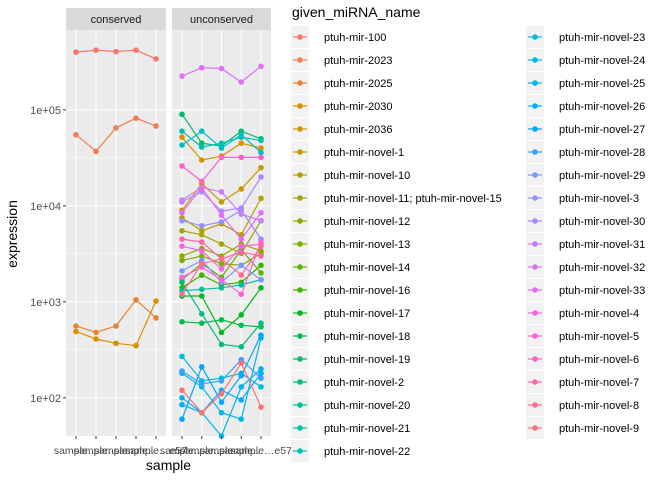  Describe the element at coordinates (364, 383) in the screenshot. I see `legend-label: ptuh-mir-novel-2` at that location.